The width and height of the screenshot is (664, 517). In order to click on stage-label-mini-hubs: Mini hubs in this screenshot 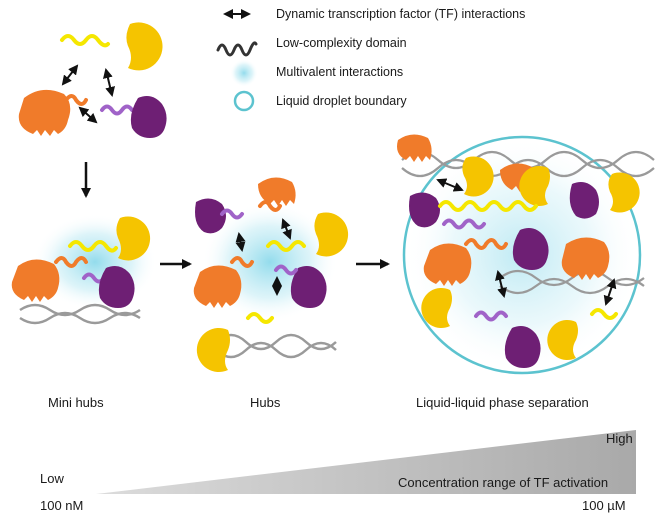, I will do `click(76, 402)`.